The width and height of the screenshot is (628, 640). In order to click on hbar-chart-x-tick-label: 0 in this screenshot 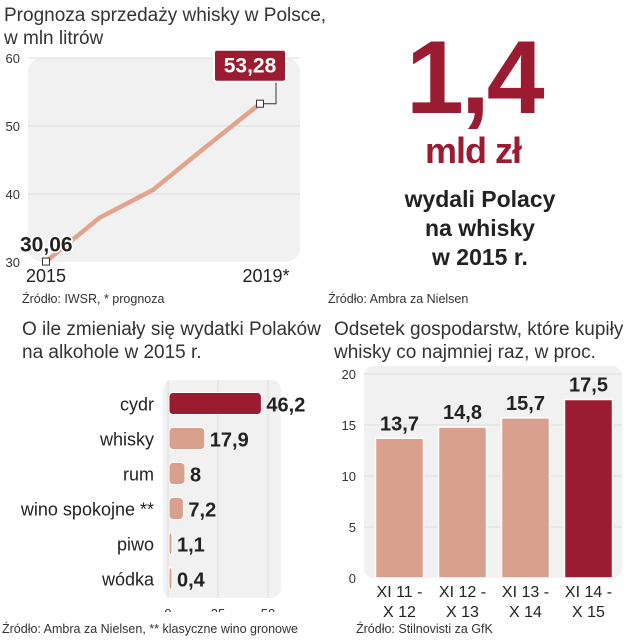, I will do `click(167, 609)`.